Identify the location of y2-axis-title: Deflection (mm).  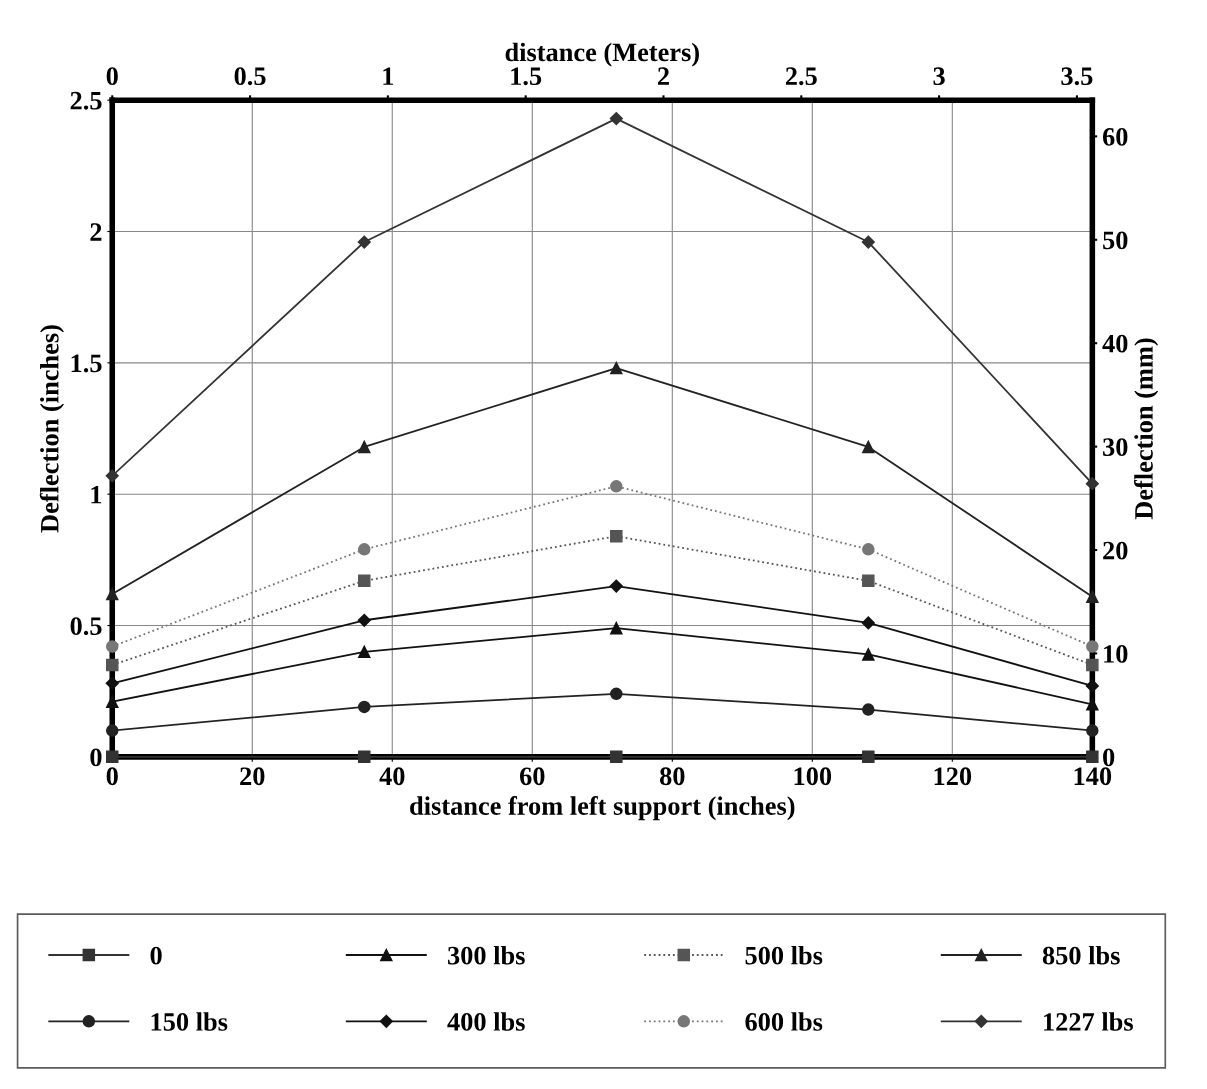
(1146, 429).